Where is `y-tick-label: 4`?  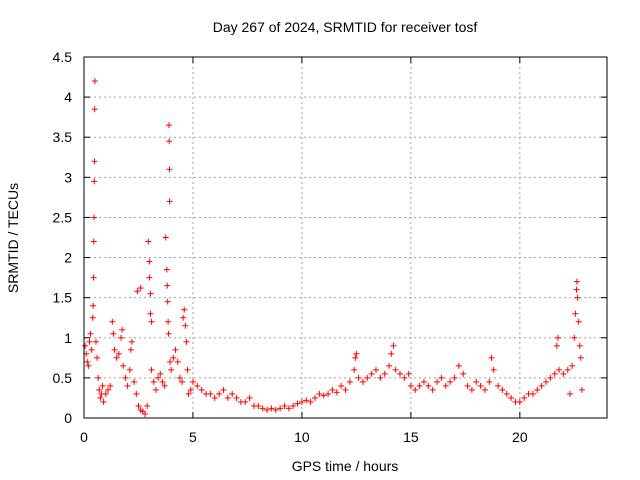 y-tick-label: 4 is located at coordinates (68, 97).